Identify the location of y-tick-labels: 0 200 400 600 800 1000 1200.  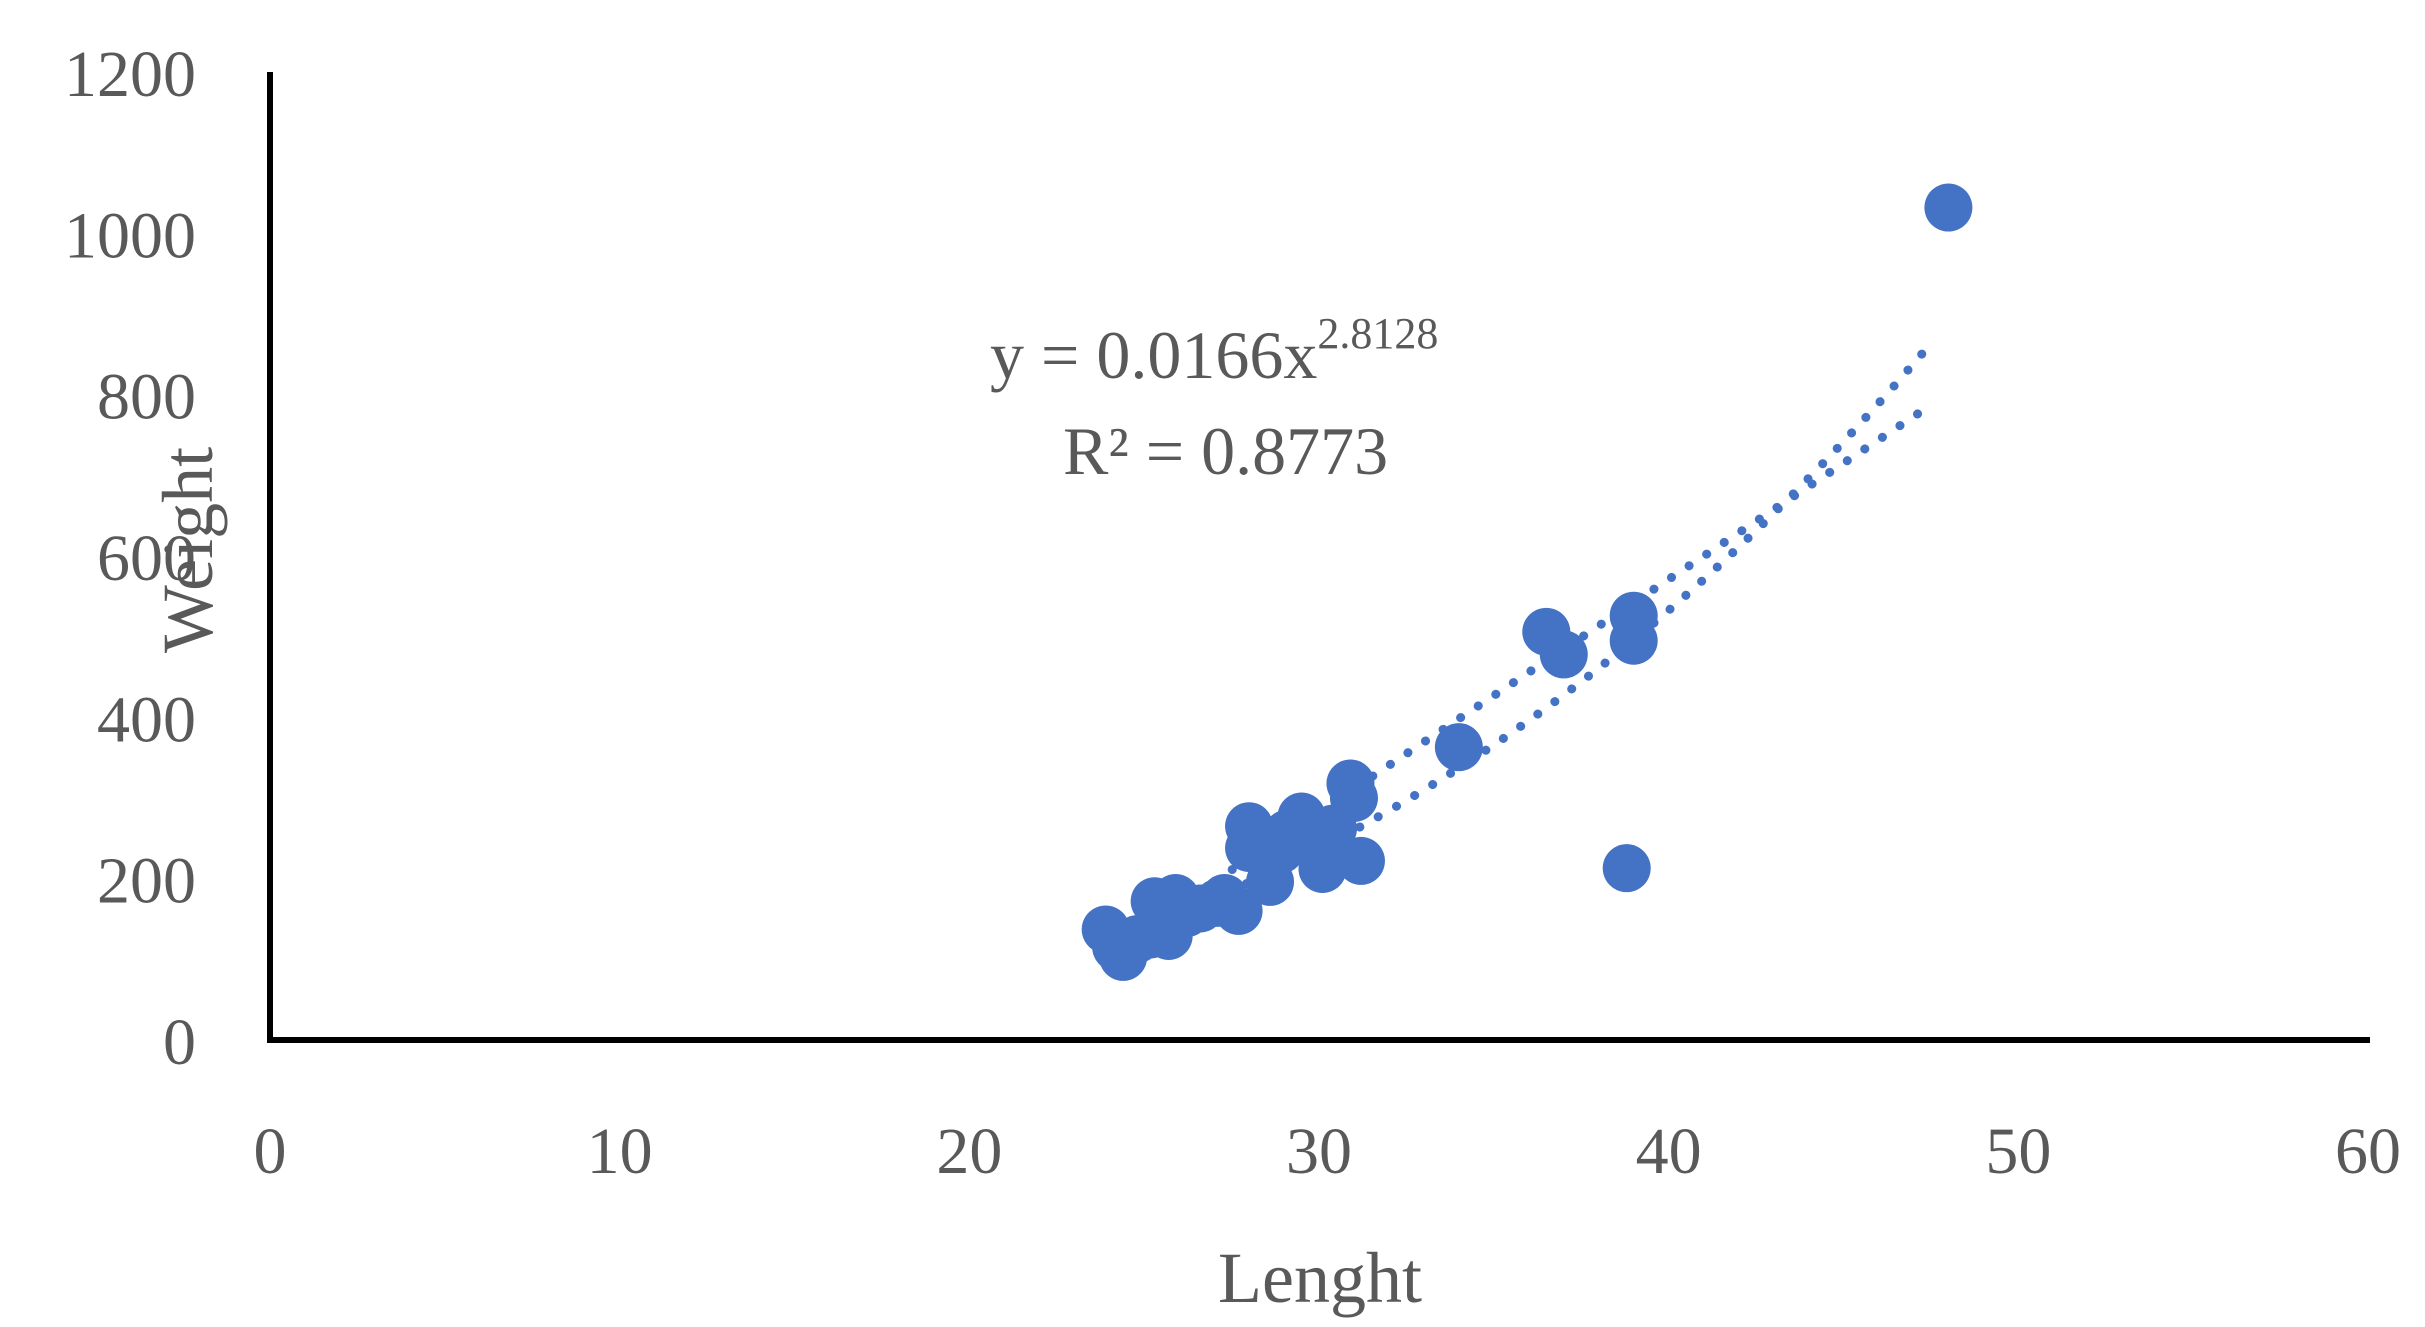
(130, 558).